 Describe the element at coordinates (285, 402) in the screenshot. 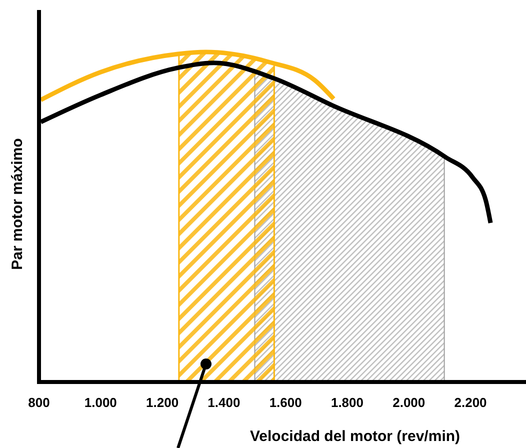

I see `x-tick-label: 1.600` at that location.